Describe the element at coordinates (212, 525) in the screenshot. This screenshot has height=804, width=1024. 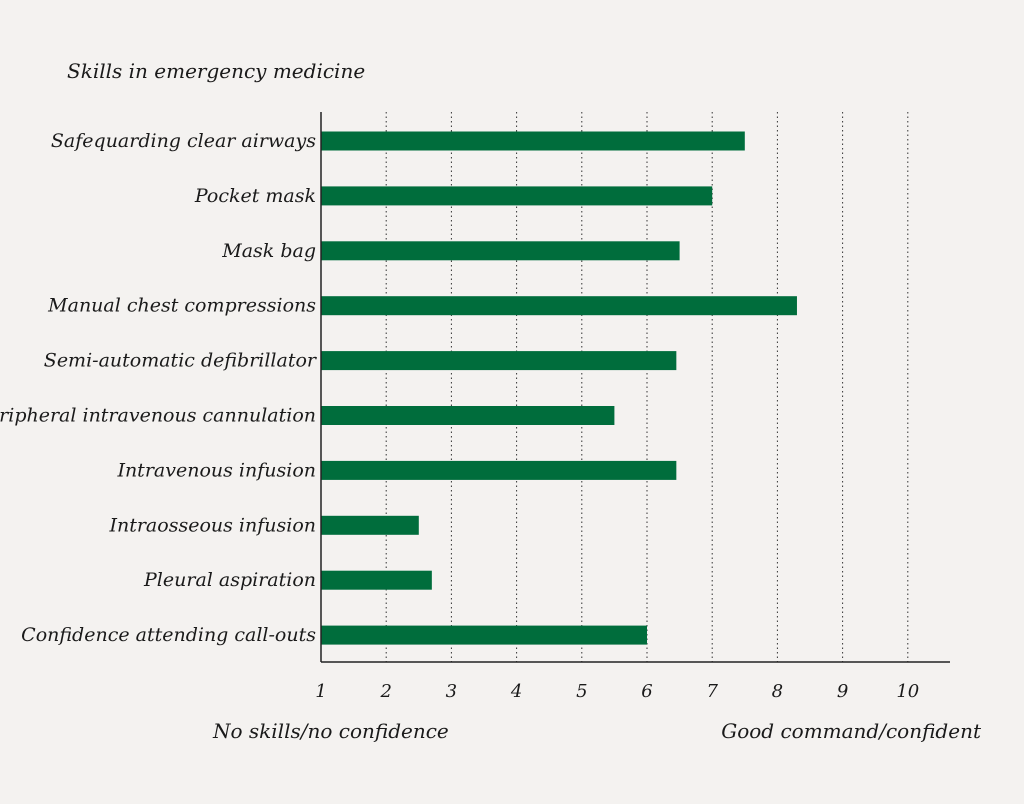
I see `category-label: Intraosseous infusion` at that location.